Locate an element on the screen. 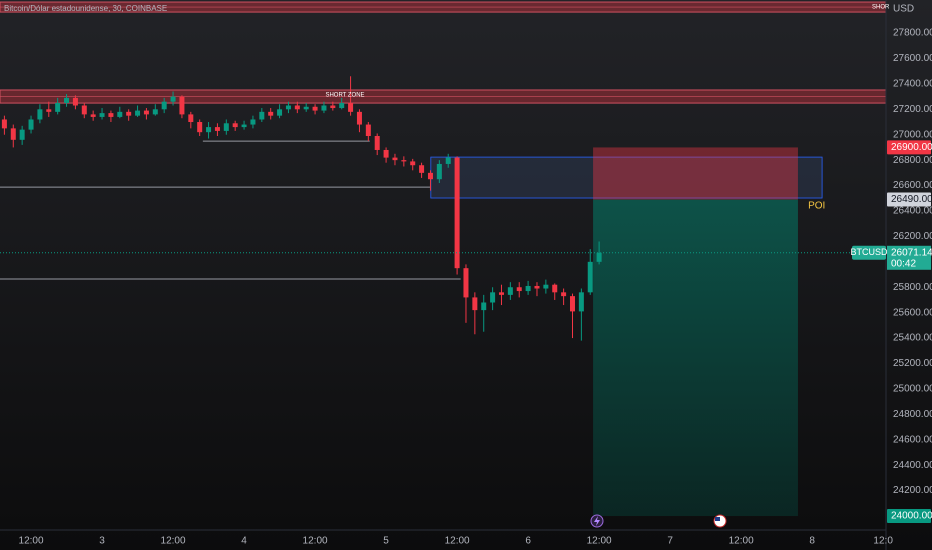 The width and height of the screenshot is (932, 550). y-tick-label: 24200.00 is located at coordinates (912, 490).